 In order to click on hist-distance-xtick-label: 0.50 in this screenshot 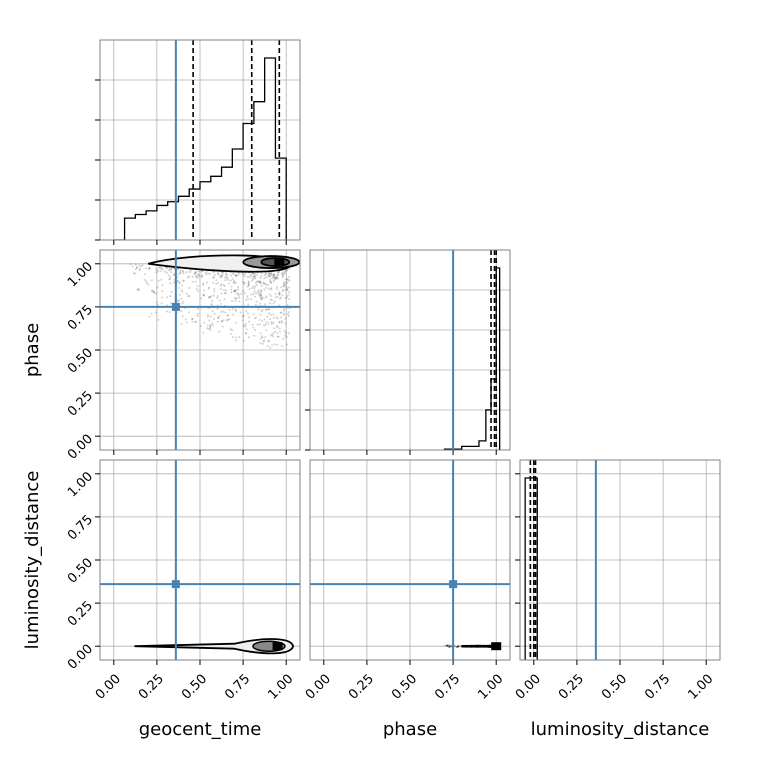, I will do `click(614, 687)`.